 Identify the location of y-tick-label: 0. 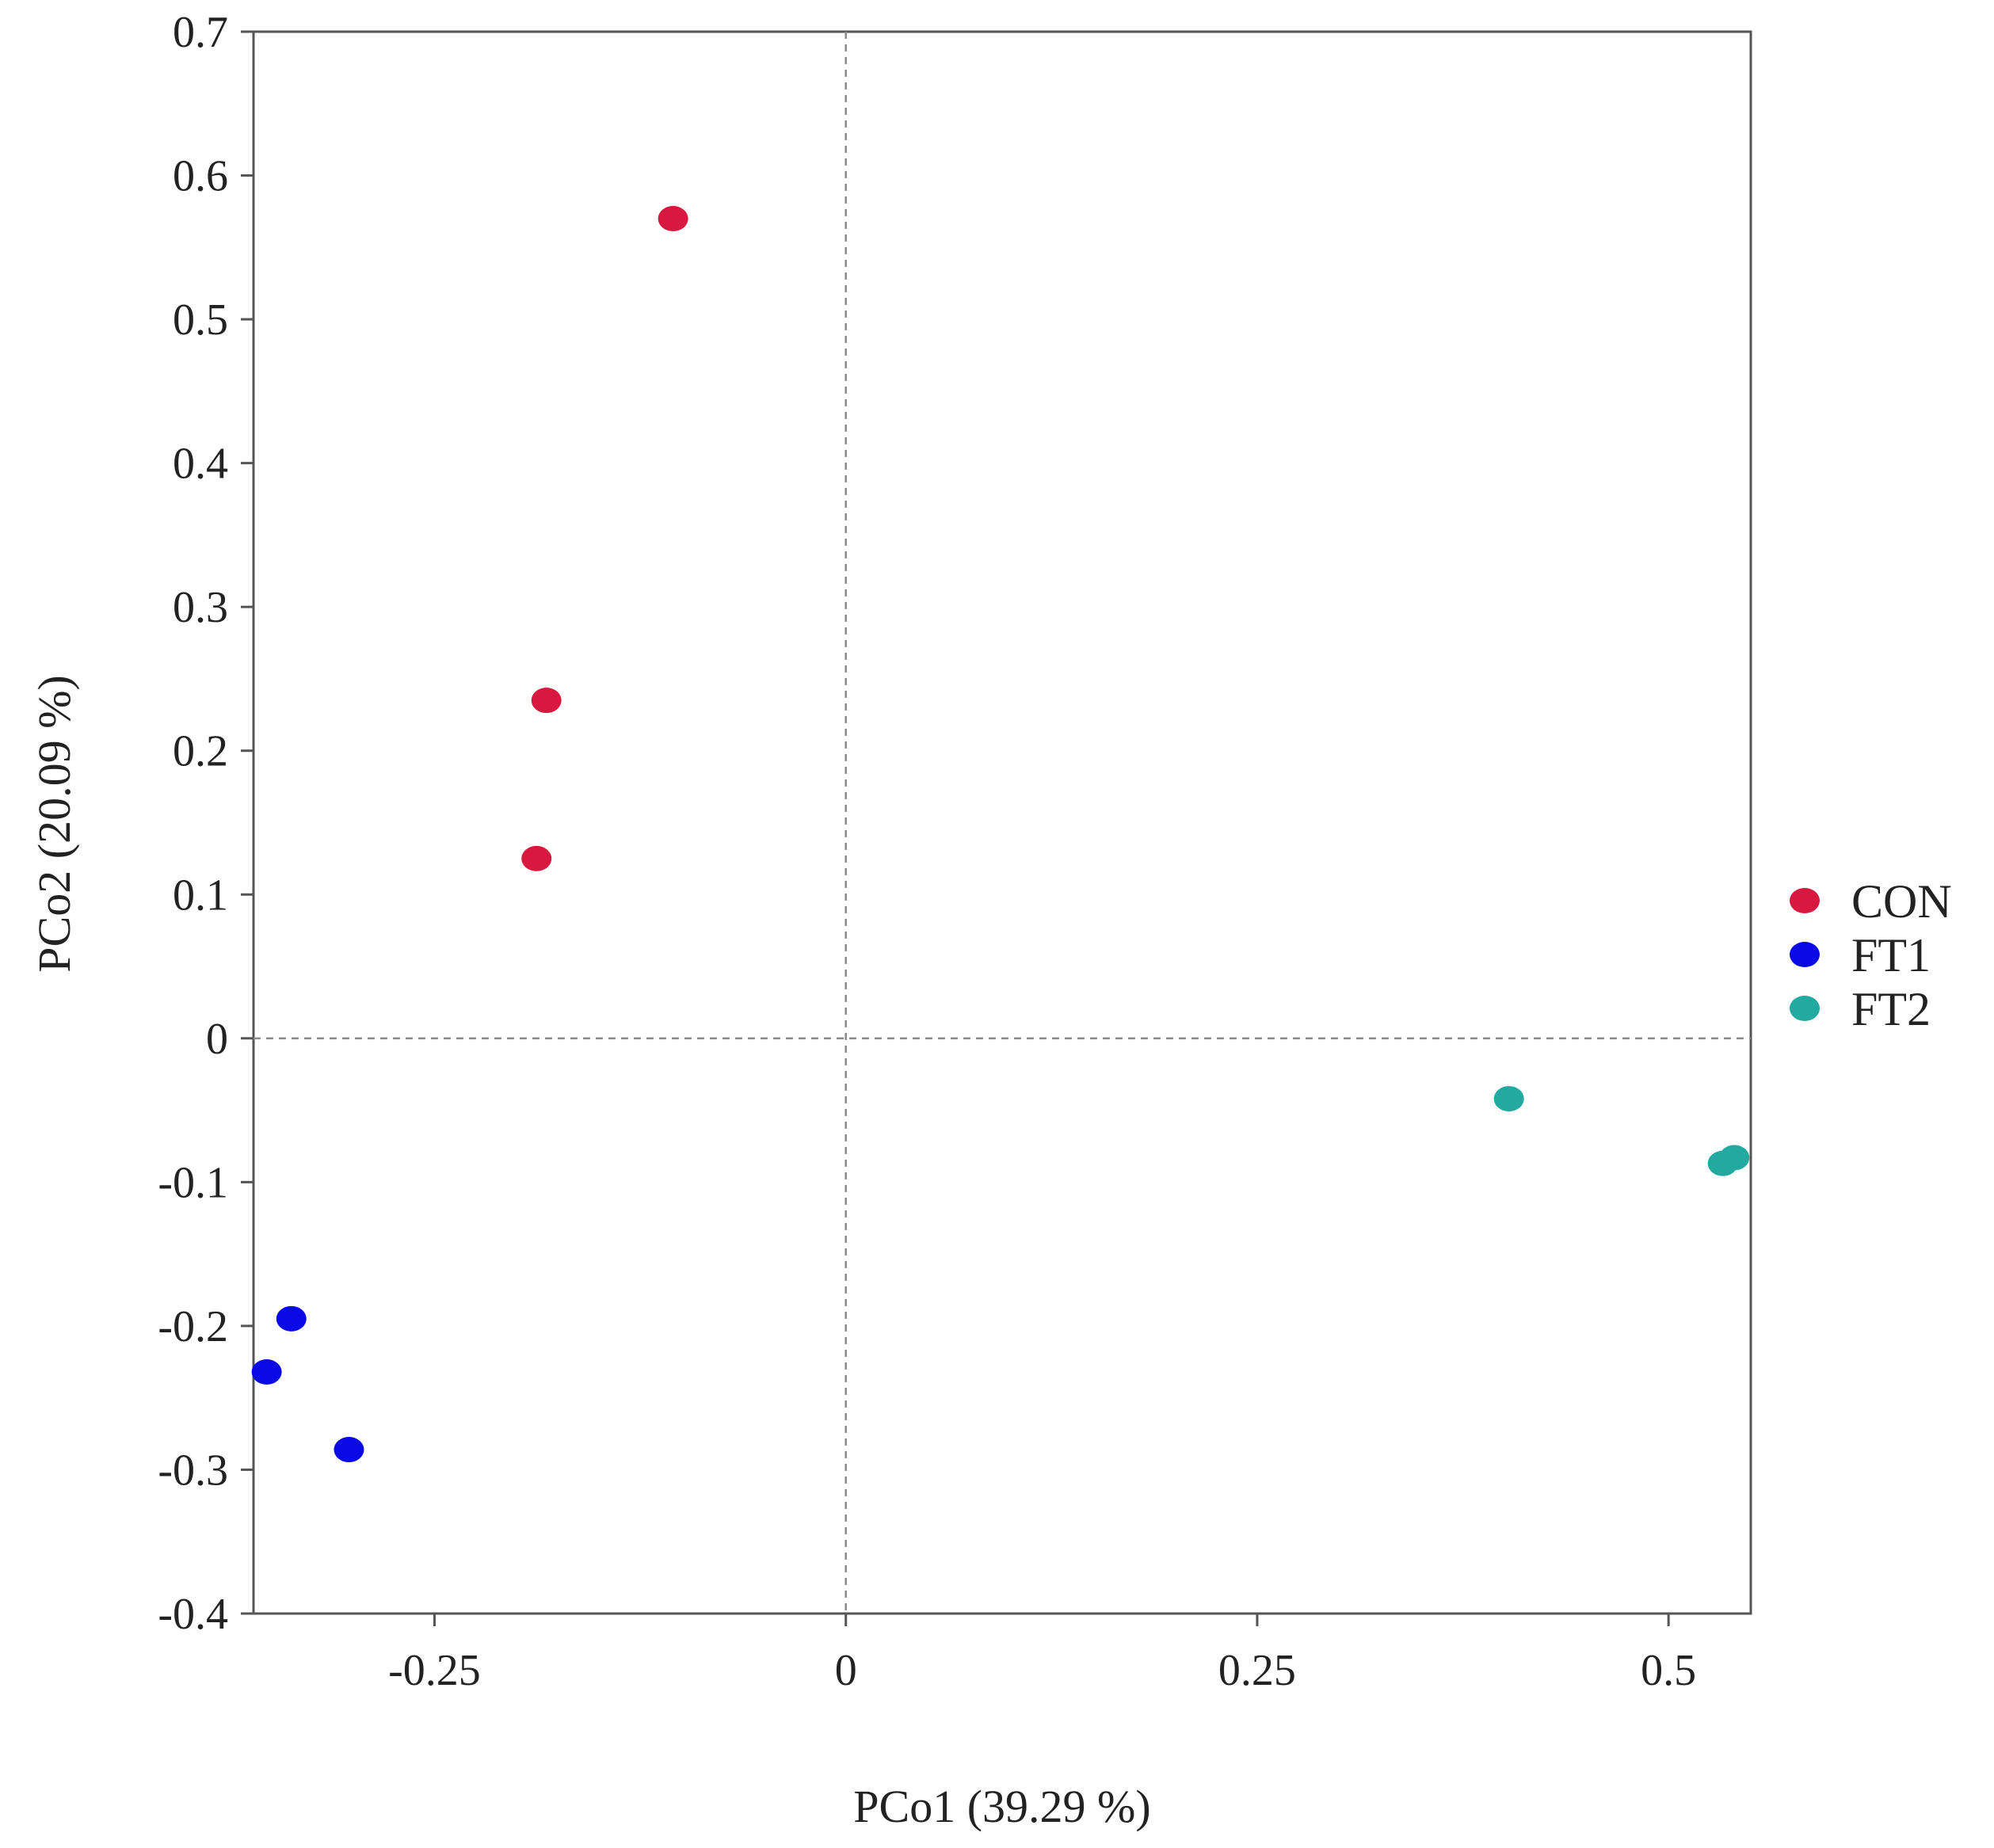
(217, 1039).